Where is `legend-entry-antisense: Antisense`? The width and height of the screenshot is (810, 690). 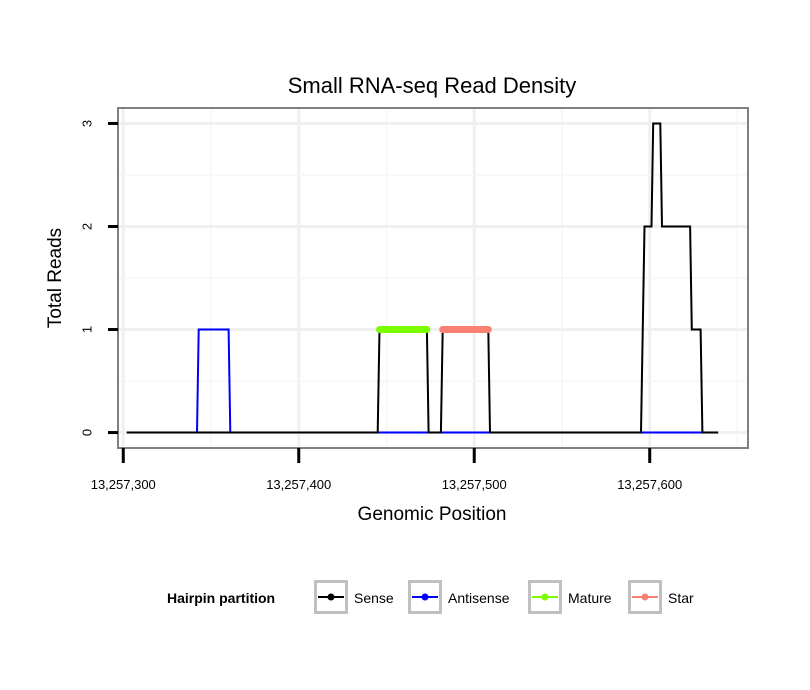
legend-entry-antisense: Antisense is located at coordinates (459, 597).